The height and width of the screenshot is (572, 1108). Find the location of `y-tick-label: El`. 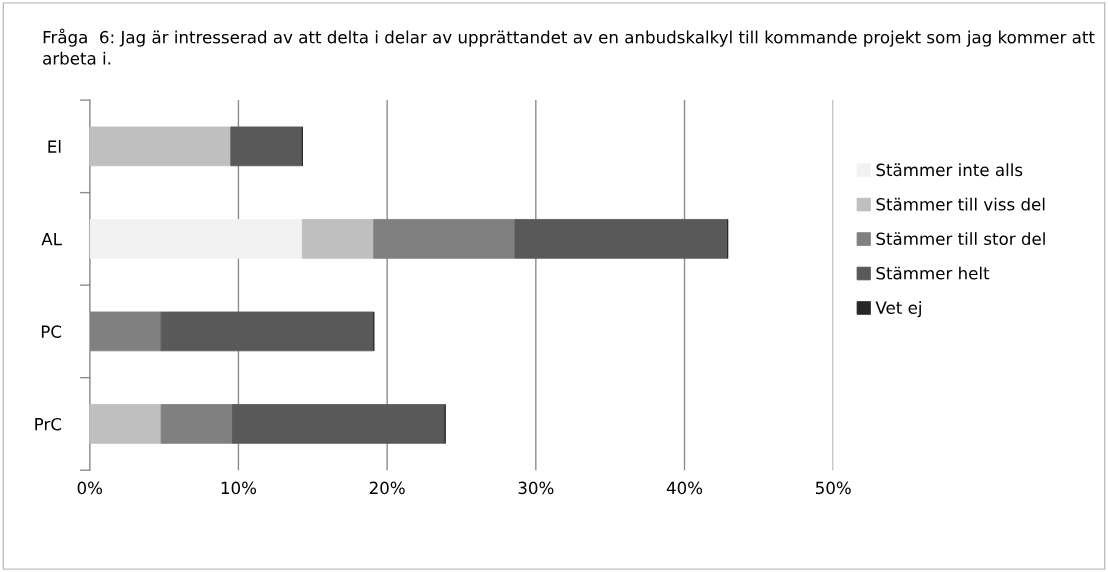

y-tick-label: El is located at coordinates (54, 146).